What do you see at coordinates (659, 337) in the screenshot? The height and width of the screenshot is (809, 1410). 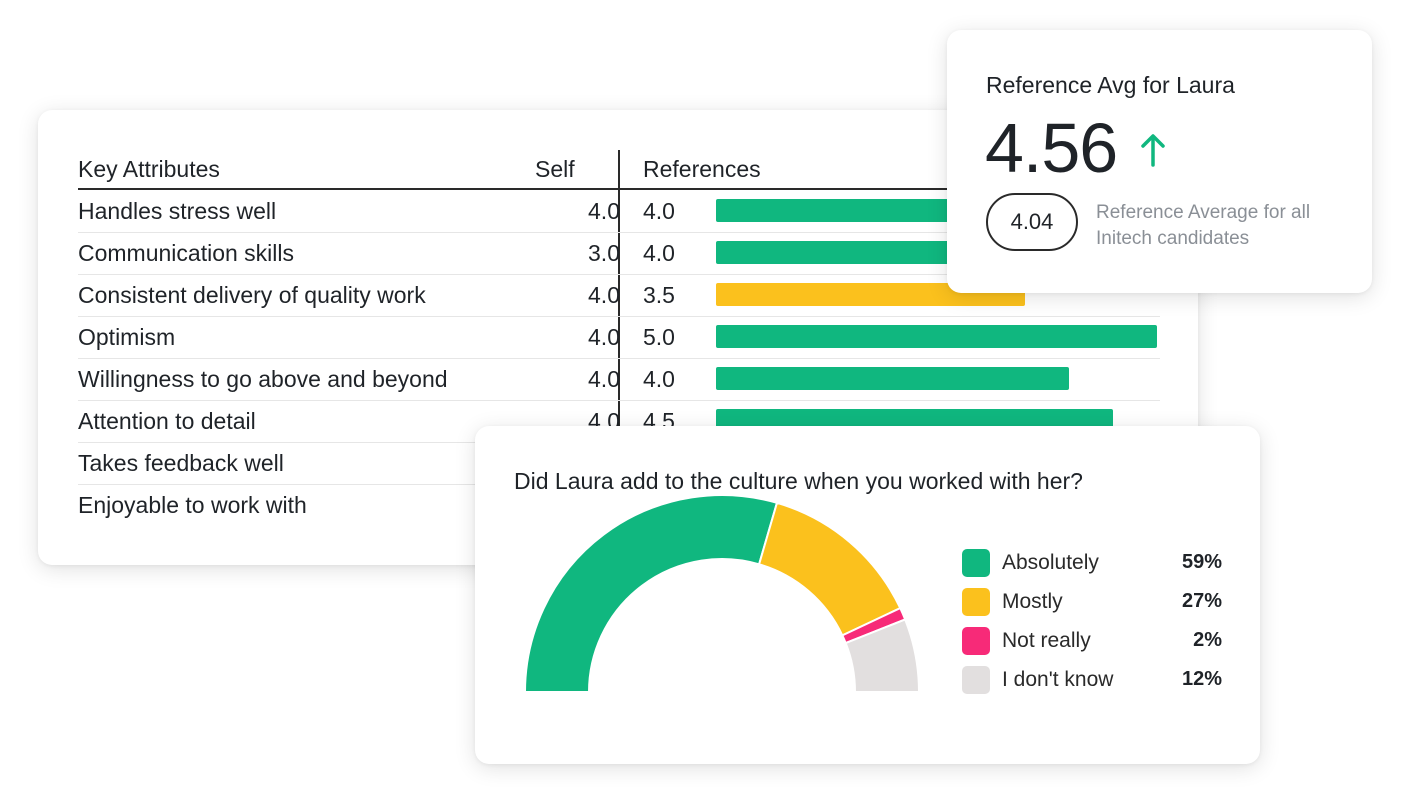 I see `reference-score: 5.0` at bounding box center [659, 337].